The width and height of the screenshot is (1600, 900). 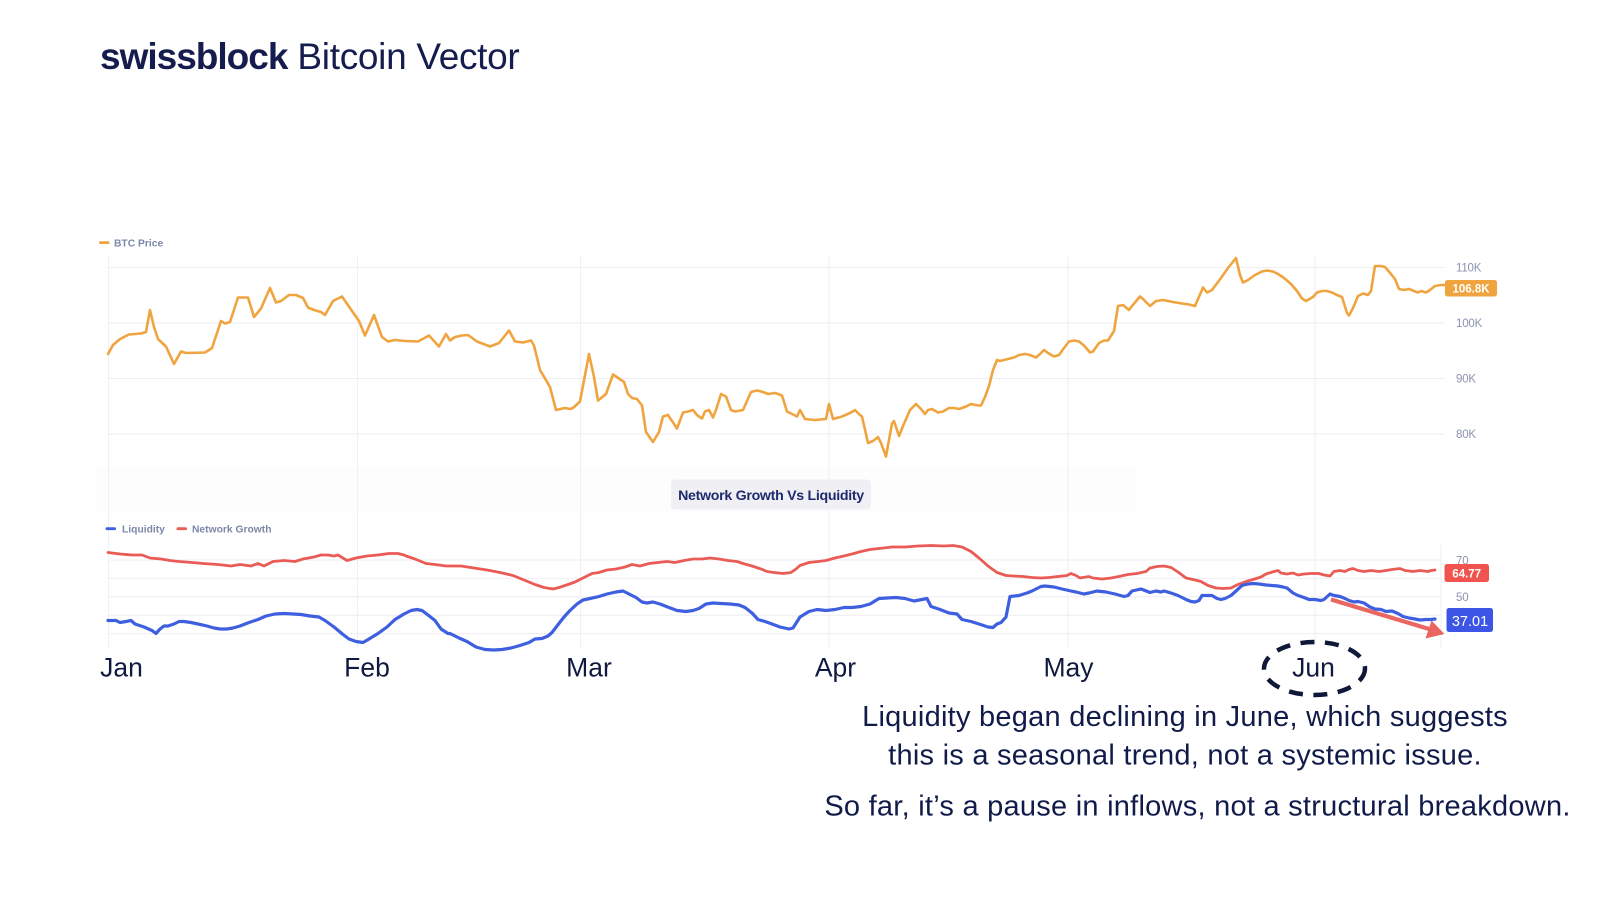 What do you see at coordinates (589, 667) in the screenshot?
I see `svg-text: Mar` at bounding box center [589, 667].